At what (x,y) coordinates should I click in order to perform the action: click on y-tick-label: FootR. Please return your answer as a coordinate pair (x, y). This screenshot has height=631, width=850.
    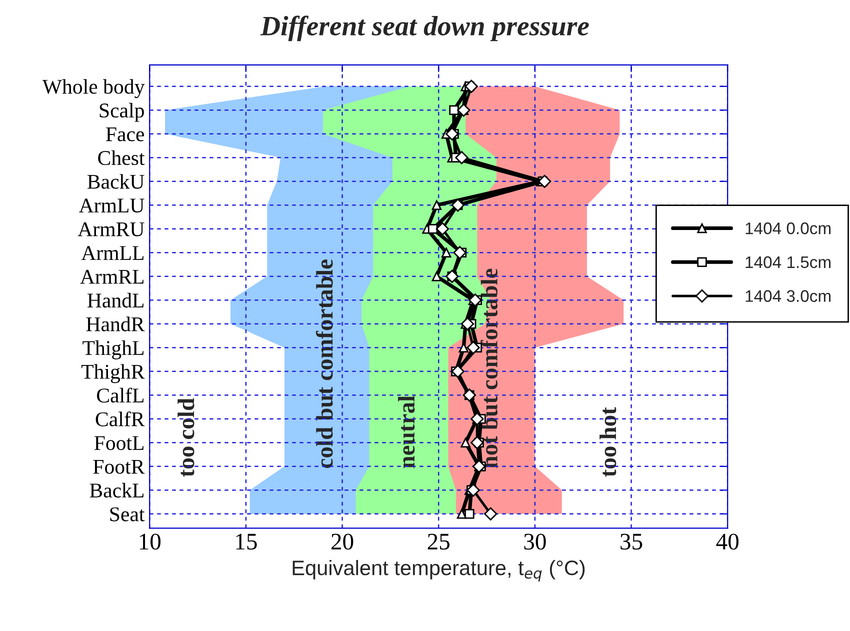
    Looking at the image, I should click on (119, 467).